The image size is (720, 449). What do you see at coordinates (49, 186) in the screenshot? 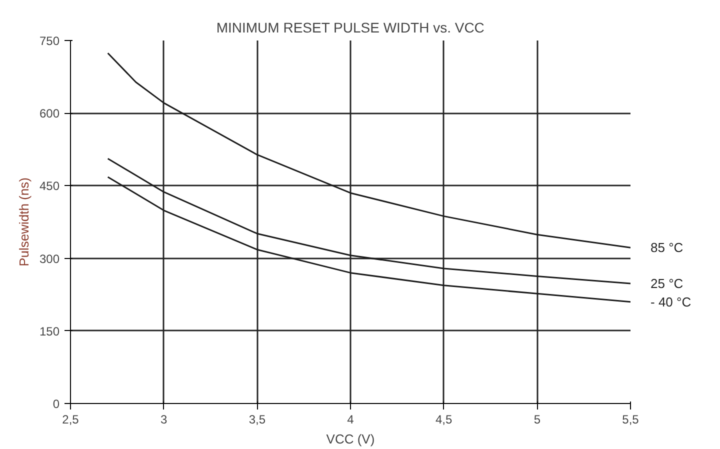
I see `y-tick-label: 450` at bounding box center [49, 186].